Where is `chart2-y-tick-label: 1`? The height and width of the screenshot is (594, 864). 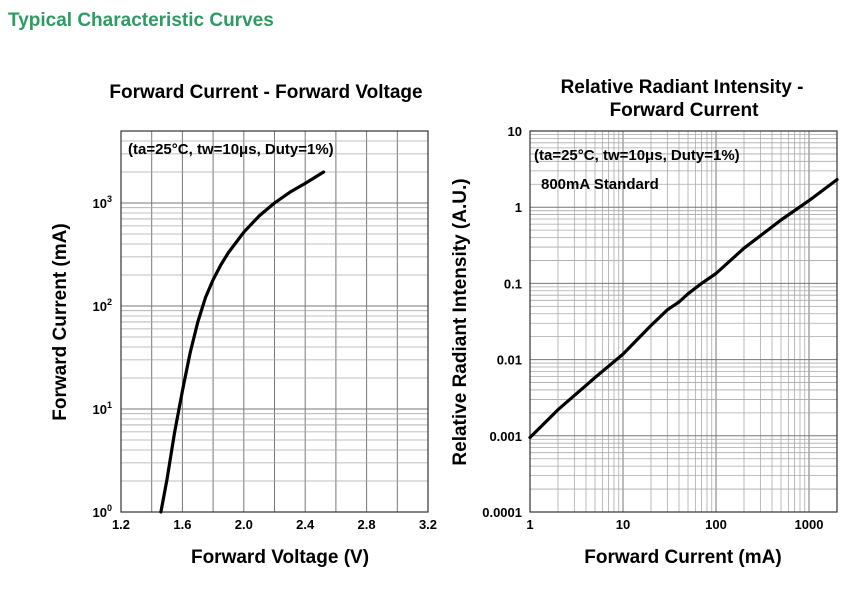
chart2-y-tick-label: 1 is located at coordinates (518, 207).